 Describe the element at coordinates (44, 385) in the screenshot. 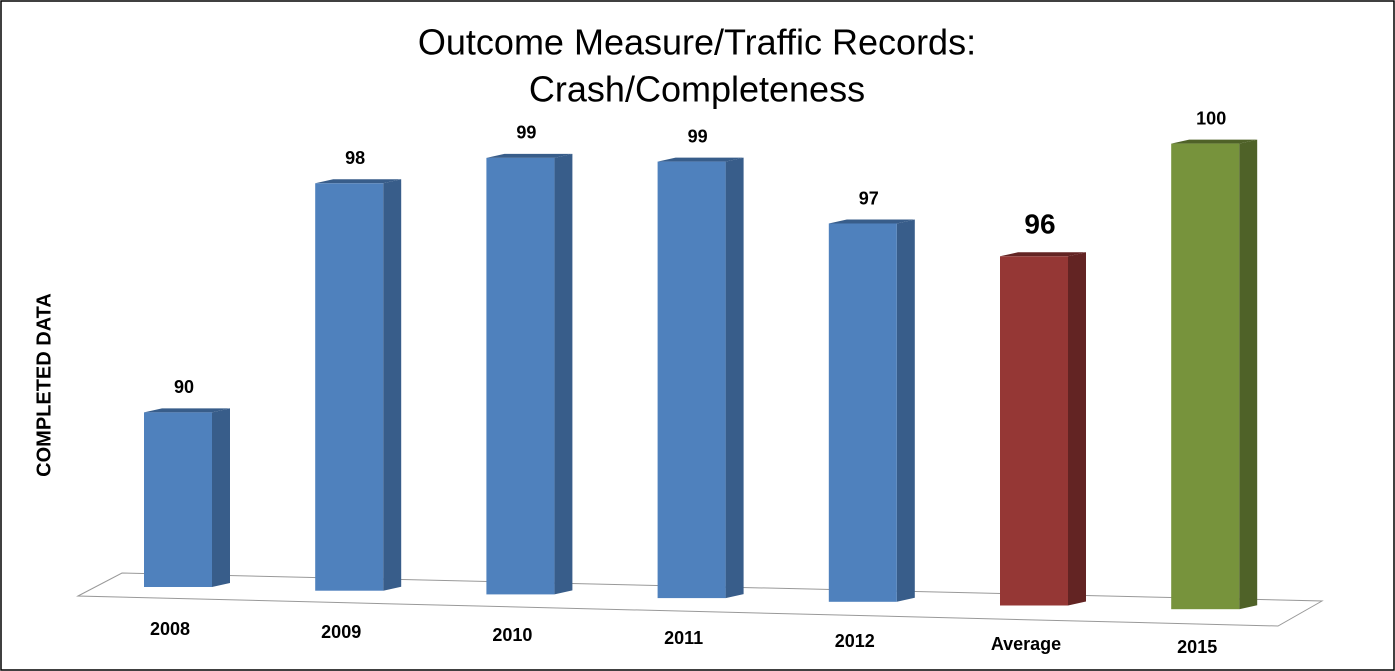

I see `y-axis-label: COMPLETED DATA` at that location.